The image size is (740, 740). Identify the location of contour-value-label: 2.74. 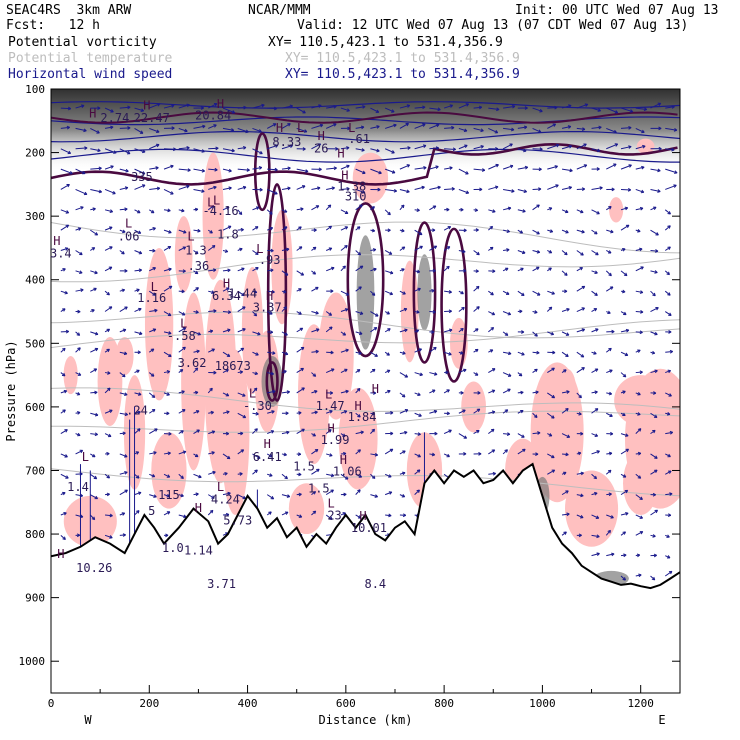
(114, 118).